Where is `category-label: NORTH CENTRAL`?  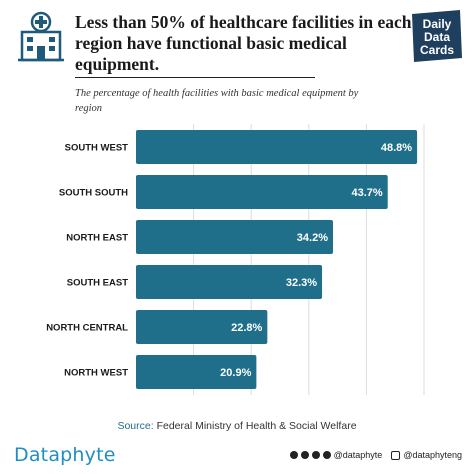
category-label: NORTH CENTRAL is located at coordinates (87, 328).